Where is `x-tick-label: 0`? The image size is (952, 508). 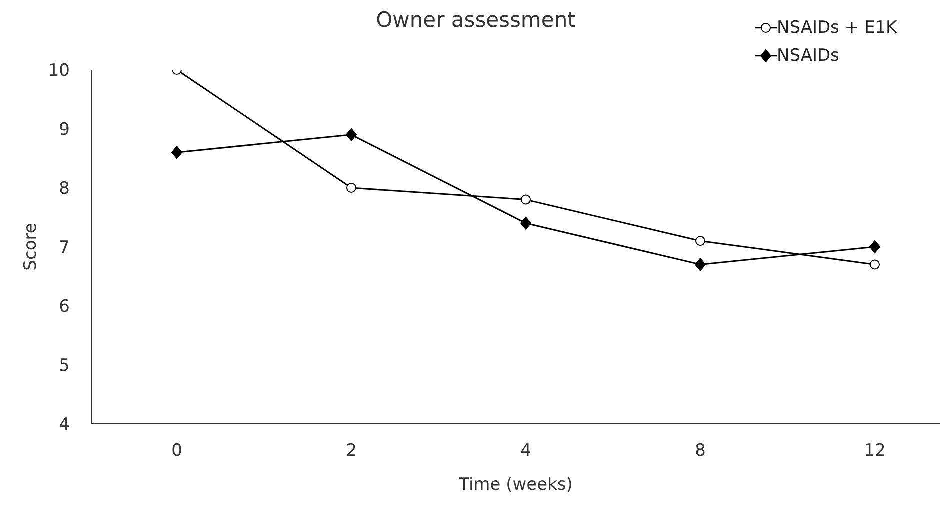 x-tick-label: 0 is located at coordinates (177, 451).